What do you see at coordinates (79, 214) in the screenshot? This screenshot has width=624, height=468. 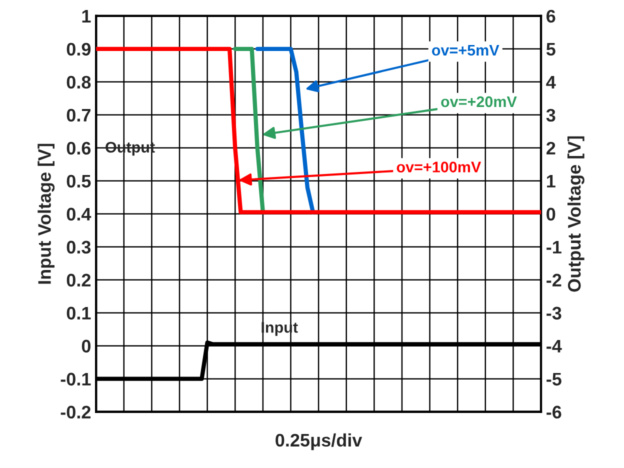 I see `y-tick-label: 0.4` at bounding box center [79, 214].